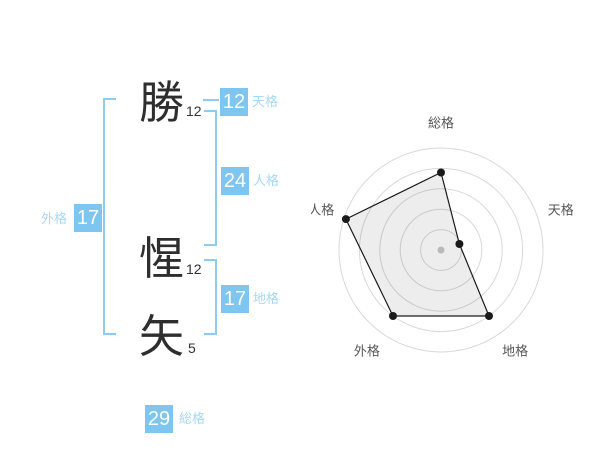 This screenshot has width=600, height=470. I want to click on stroke-count-3: 5, so click(192, 348).